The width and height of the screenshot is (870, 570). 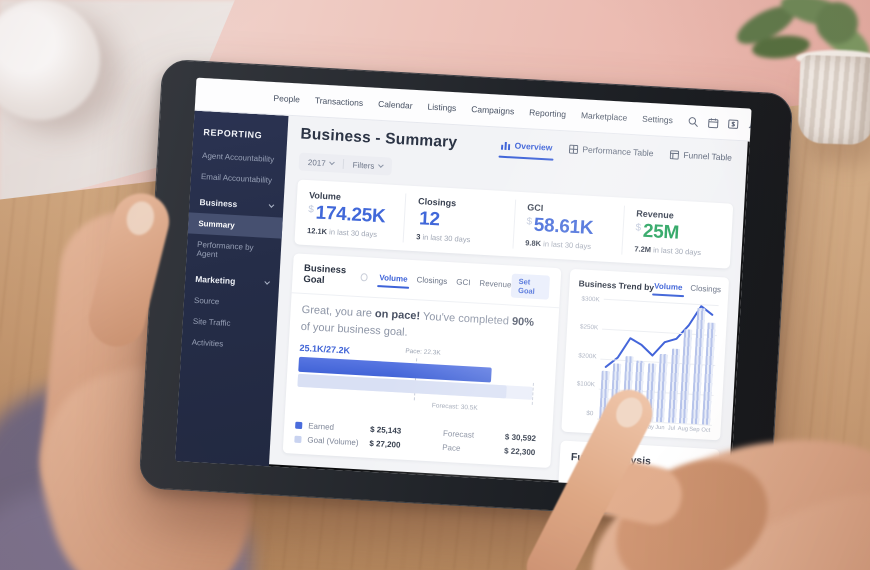 I want to click on tab-label: Overview, so click(x=533, y=146).